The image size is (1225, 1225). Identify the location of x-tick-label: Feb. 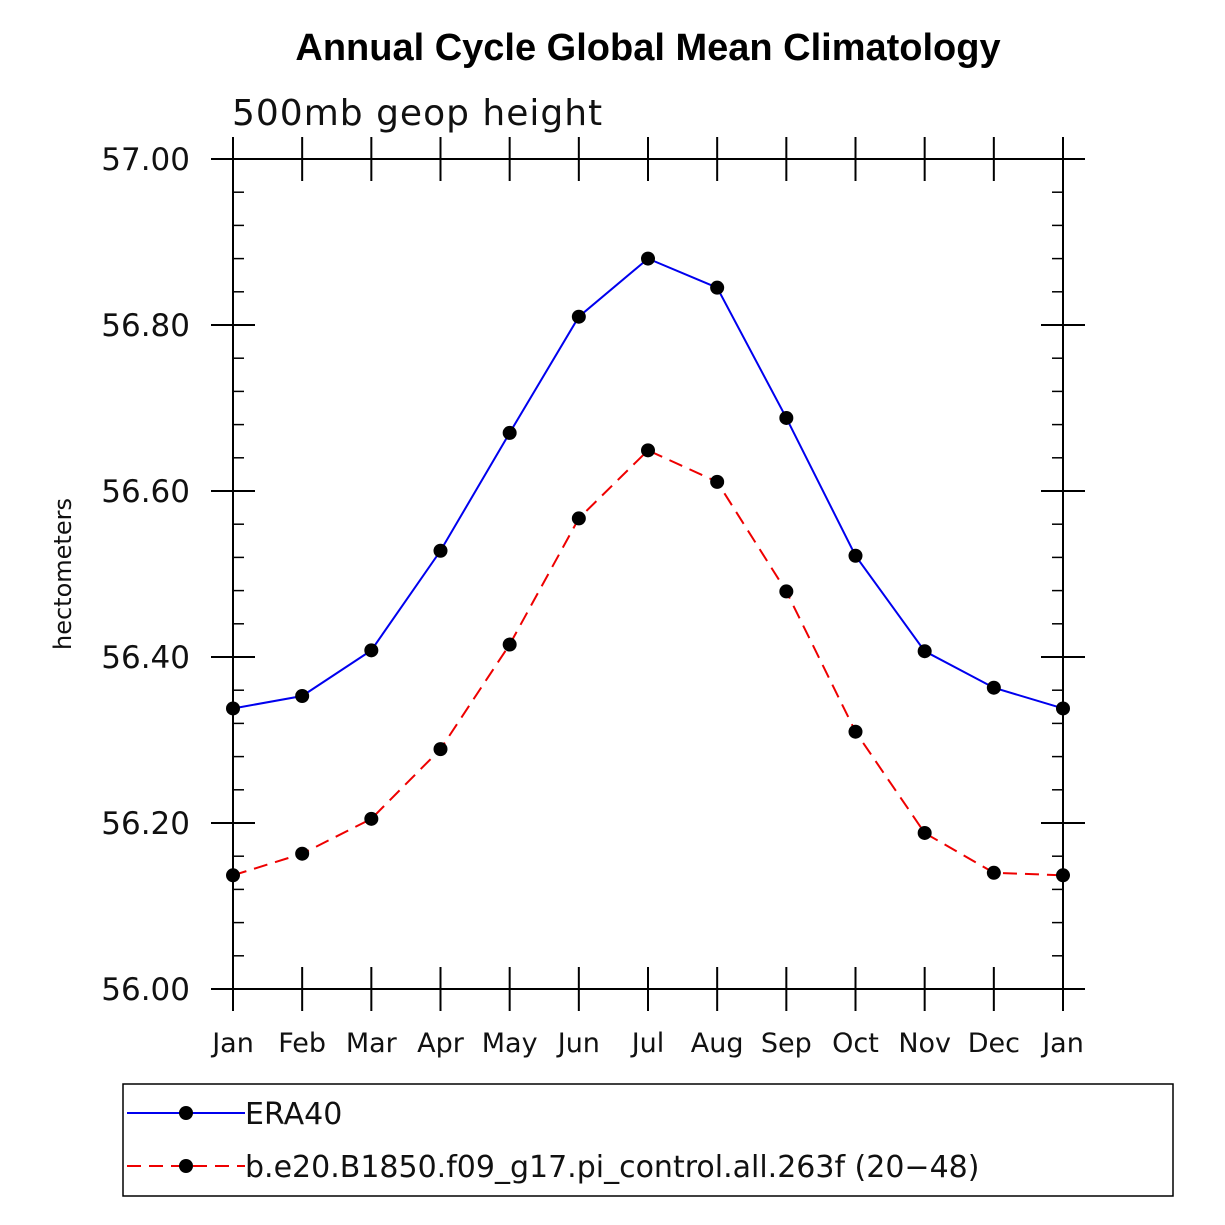
(302, 1043).